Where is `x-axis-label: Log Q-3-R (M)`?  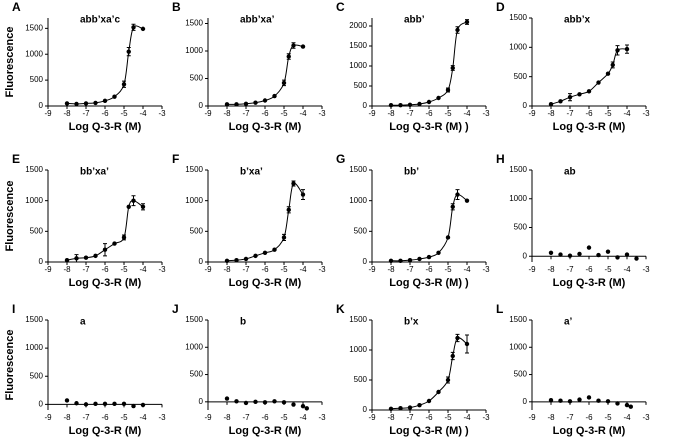
x-axis-label: Log Q-3-R (M) is located at coordinates (589, 283).